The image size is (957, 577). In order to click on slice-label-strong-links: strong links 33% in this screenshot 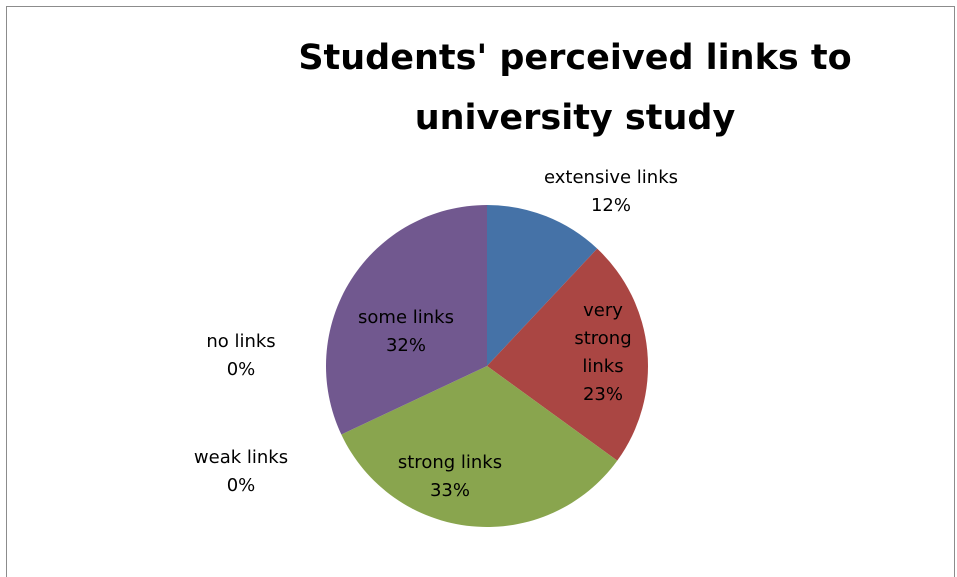, I will do `click(450, 476)`.